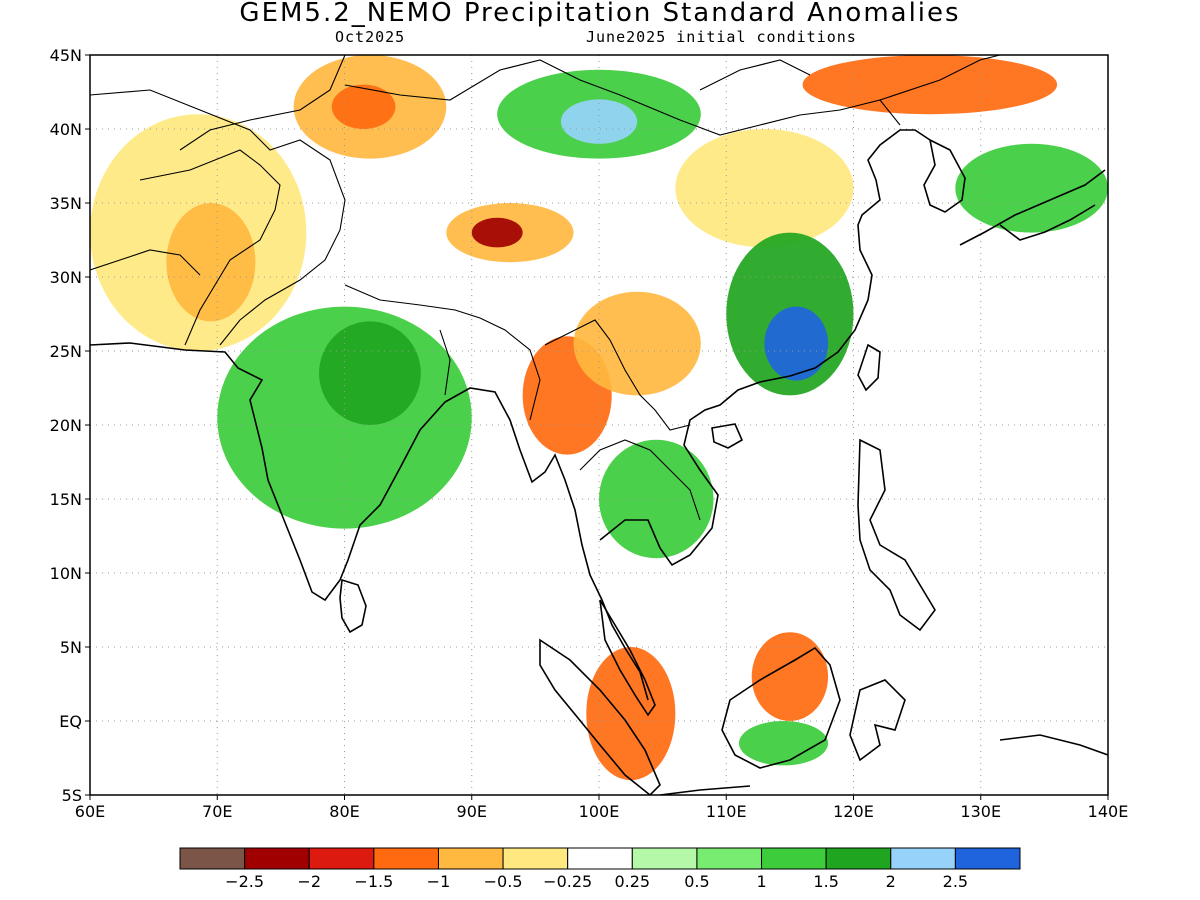 The image size is (1200, 900). I want to click on y-tick-label: EQ, so click(70, 721).